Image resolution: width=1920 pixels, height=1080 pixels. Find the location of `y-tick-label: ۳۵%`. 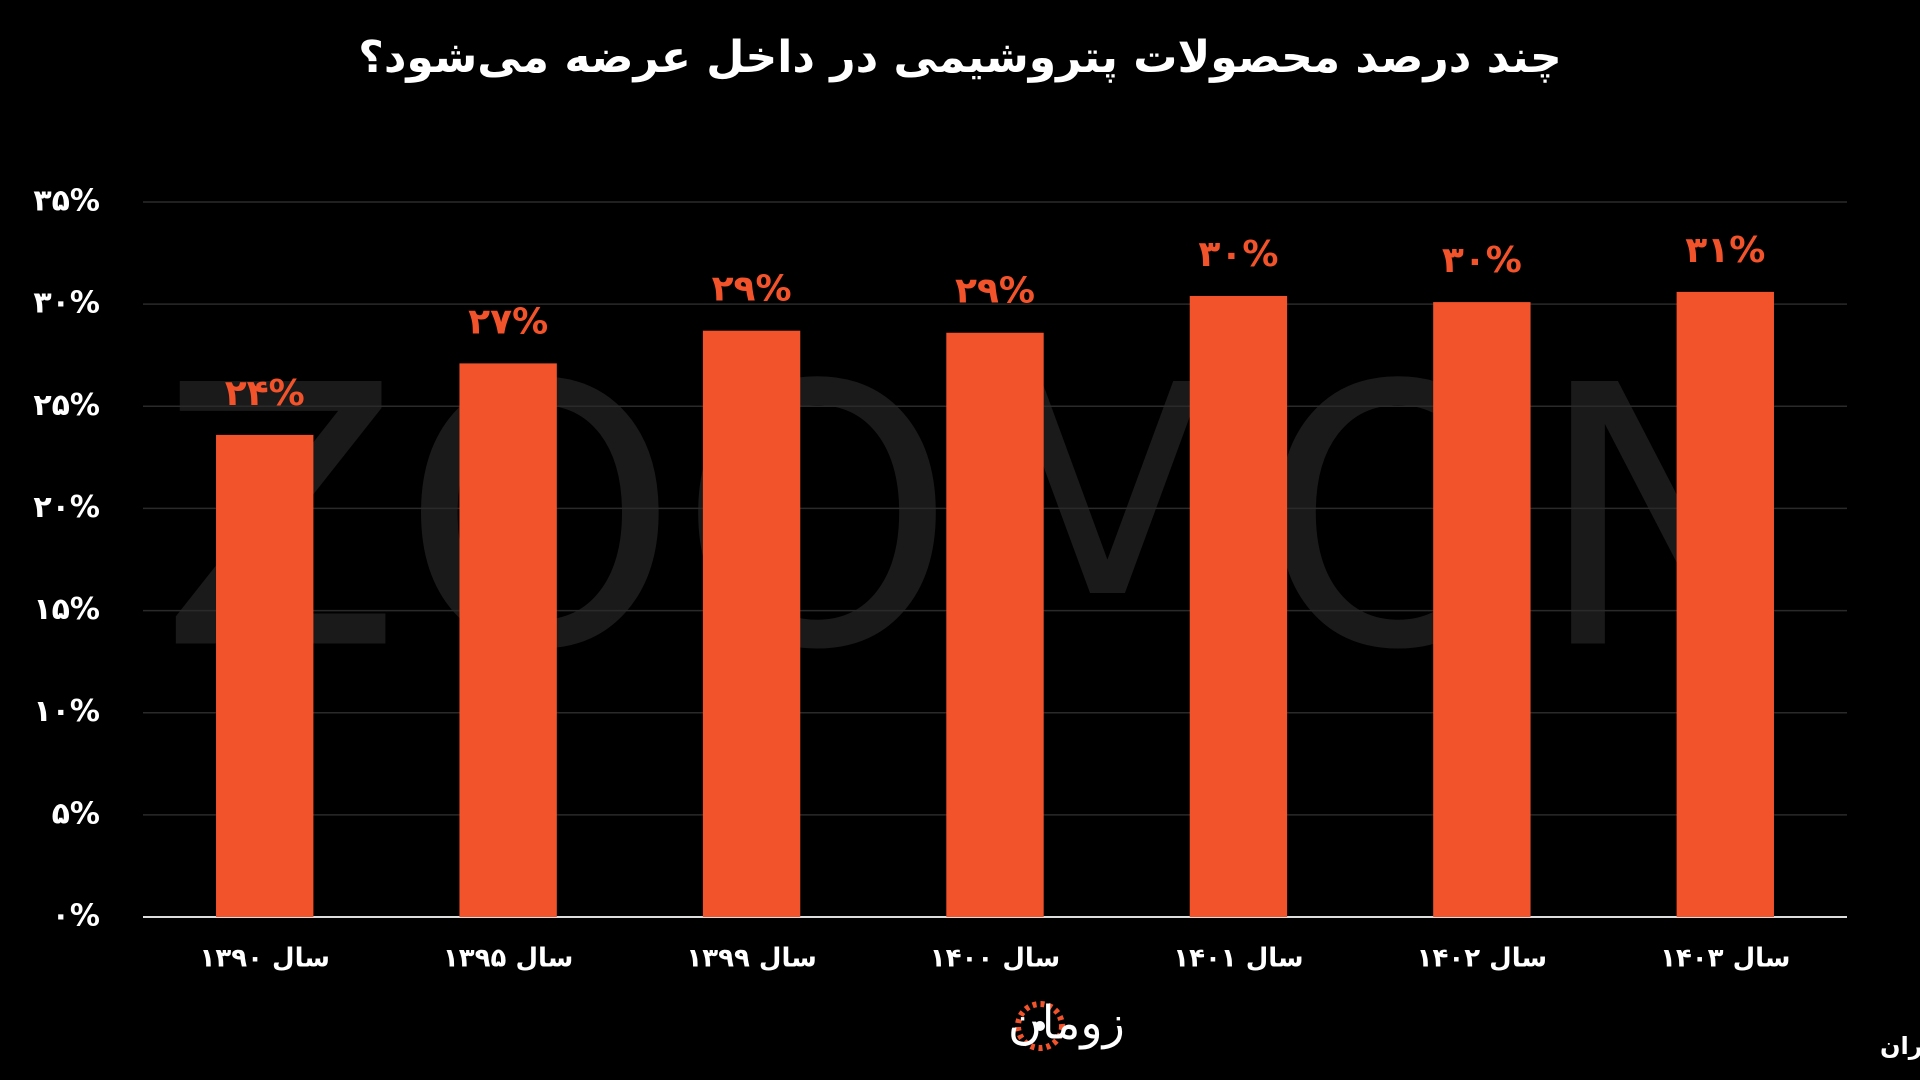

y-tick-label: ۳۵% is located at coordinates (66, 201).